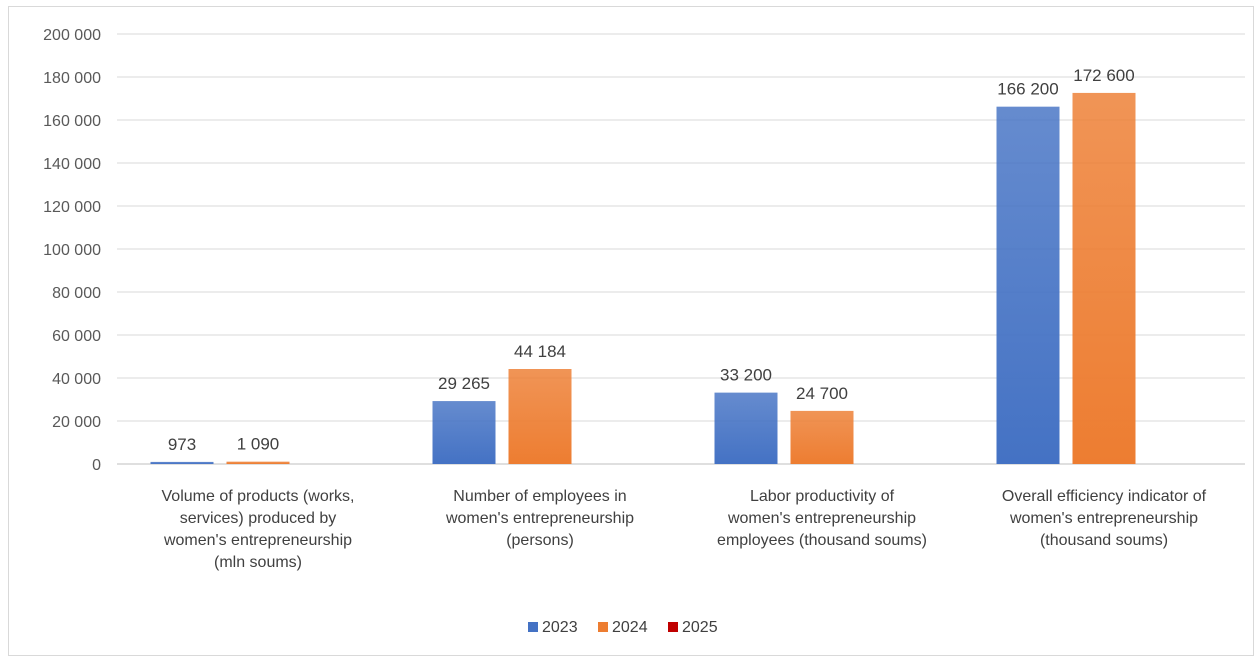 The image size is (1256, 659). What do you see at coordinates (540, 416) in the screenshot?
I see `bar-2024-cat2` at bounding box center [540, 416].